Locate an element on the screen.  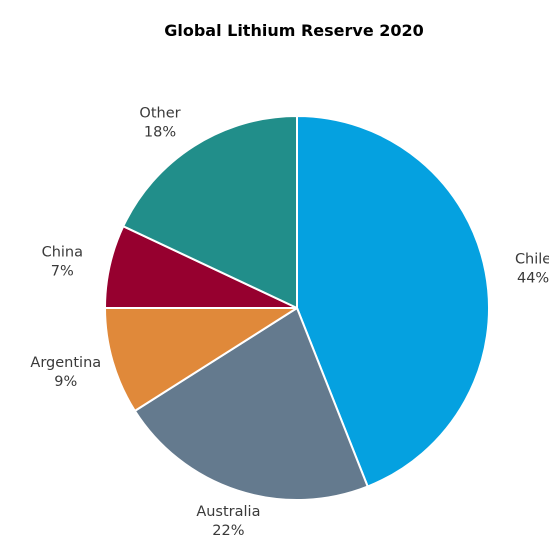
slice-category-china: China is located at coordinates (62, 253).